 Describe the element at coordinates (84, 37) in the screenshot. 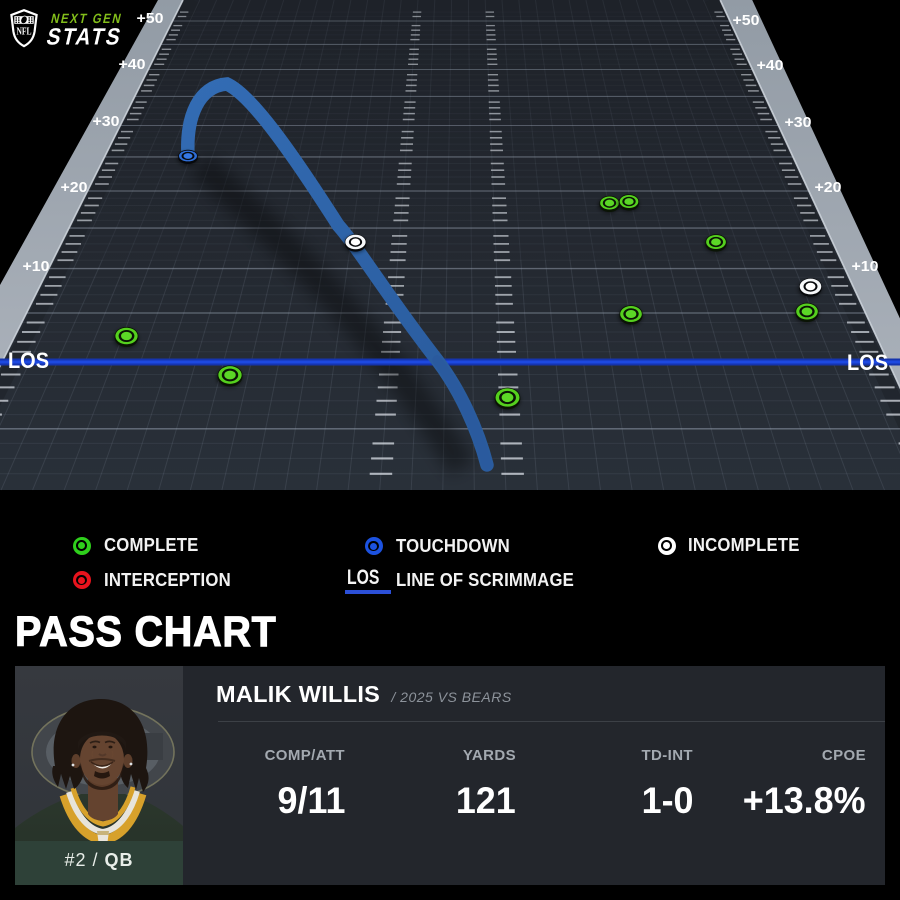

I see `svg-text: STATS` at that location.